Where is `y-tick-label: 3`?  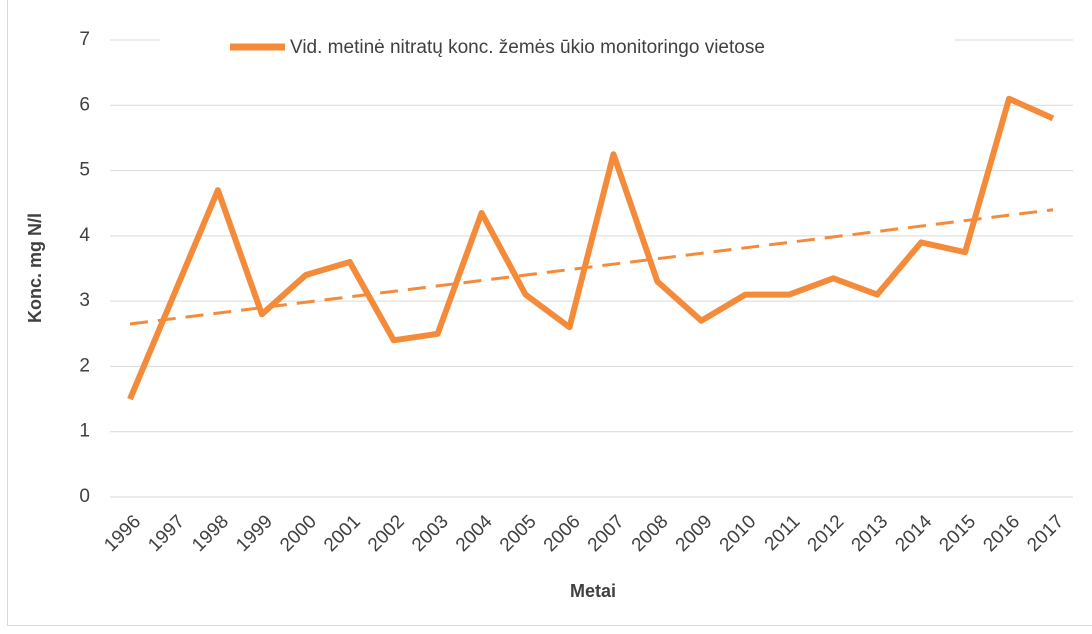
y-tick-label: 3 is located at coordinates (84, 300).